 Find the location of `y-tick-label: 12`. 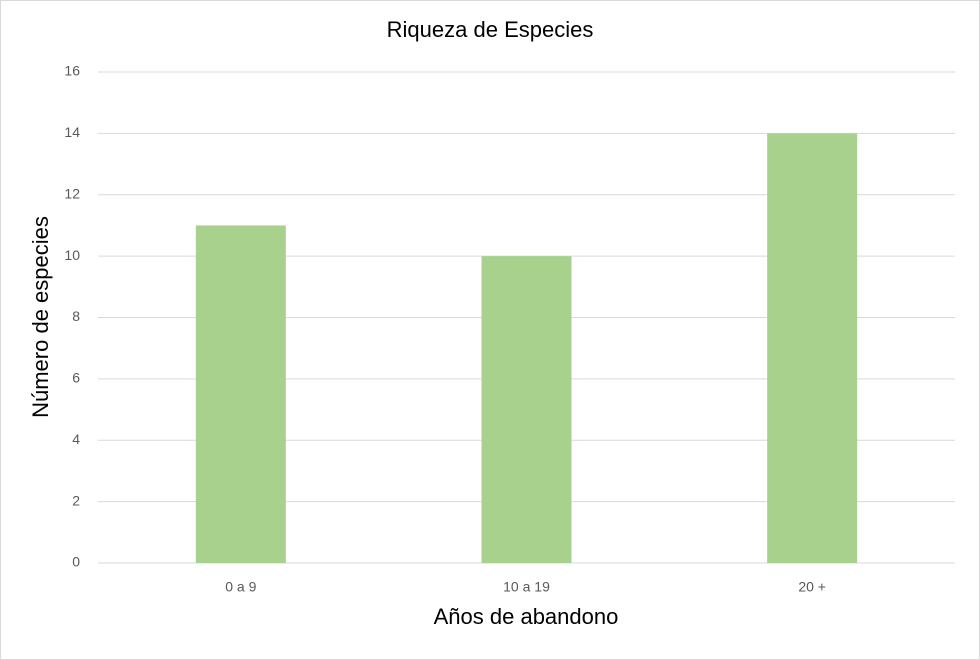

y-tick-label: 12 is located at coordinates (72, 193).